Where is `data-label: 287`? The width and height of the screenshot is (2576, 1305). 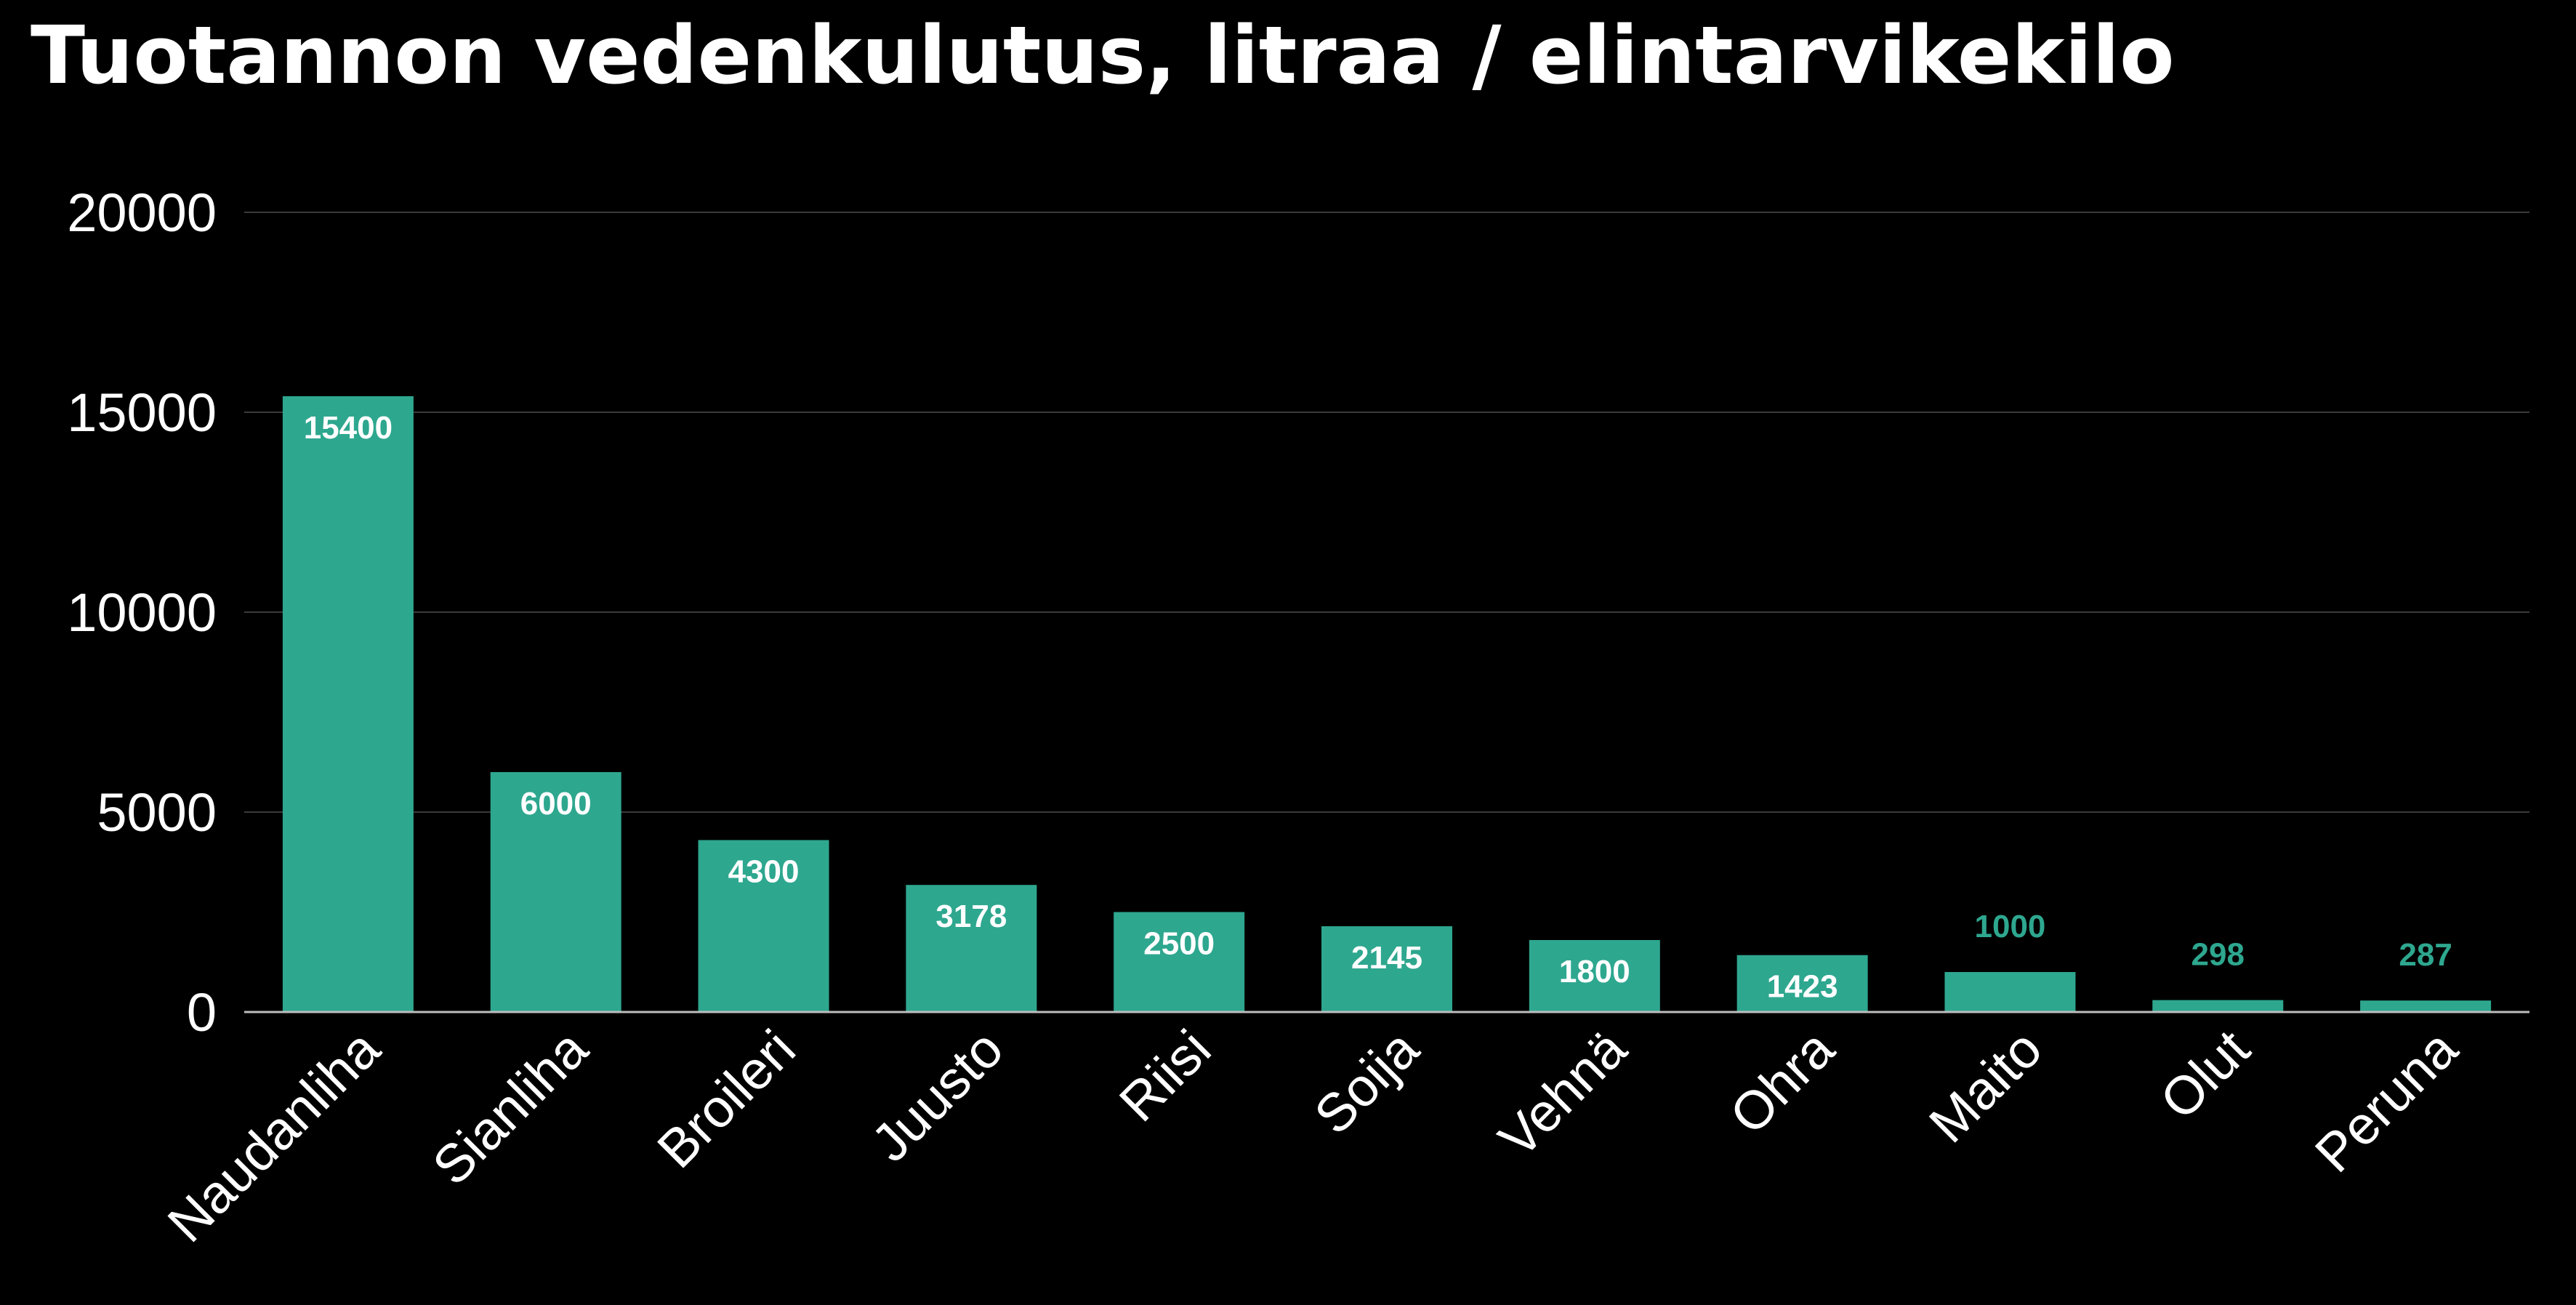
data-label: 287 is located at coordinates (2425, 955).